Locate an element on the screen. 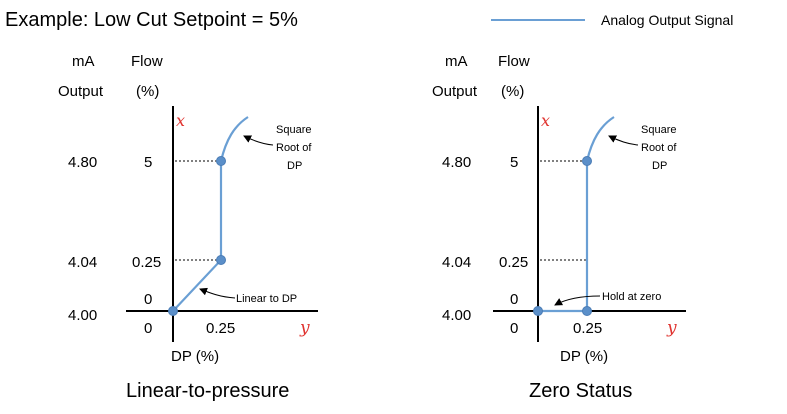  panel-caption-linear: Linear-to-pressure is located at coordinates (207, 391).